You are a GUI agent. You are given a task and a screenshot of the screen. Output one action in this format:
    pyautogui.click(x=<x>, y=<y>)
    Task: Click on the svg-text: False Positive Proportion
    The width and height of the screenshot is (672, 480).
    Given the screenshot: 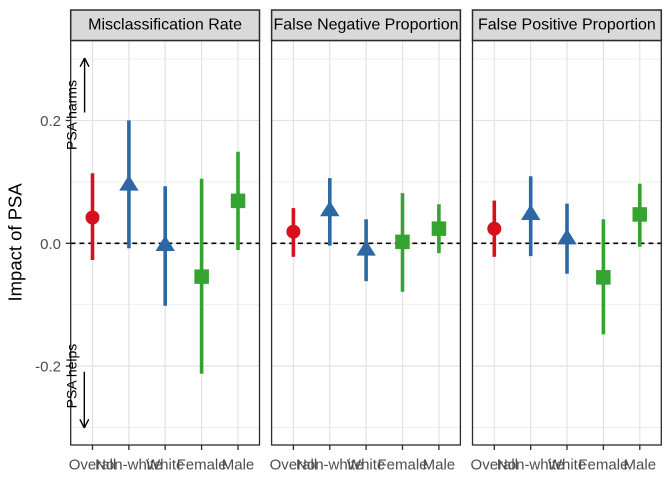 What is the action you would take?
    pyautogui.click(x=567, y=25)
    